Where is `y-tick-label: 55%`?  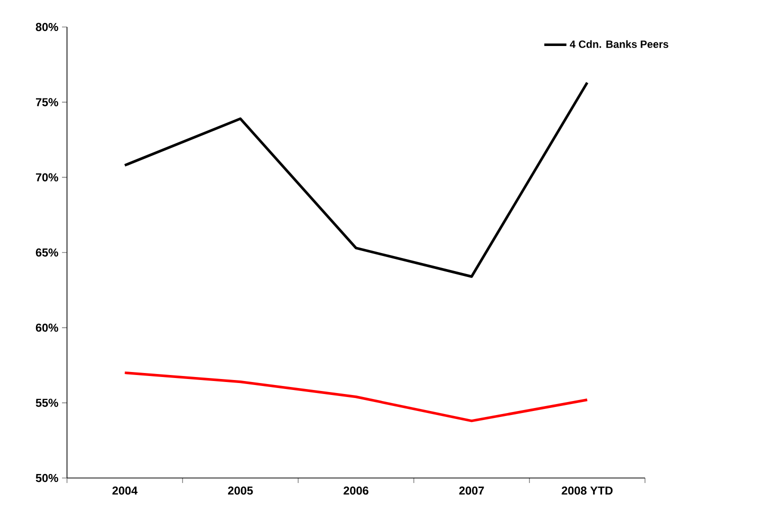 y-tick-label: 55% is located at coordinates (47, 402).